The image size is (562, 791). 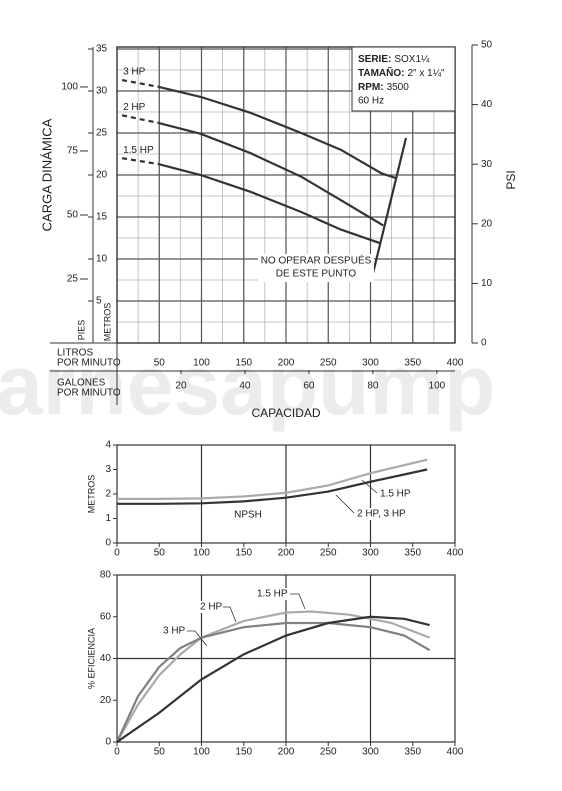 I want to click on info-line: RPM: 3500, so click(x=383, y=87).